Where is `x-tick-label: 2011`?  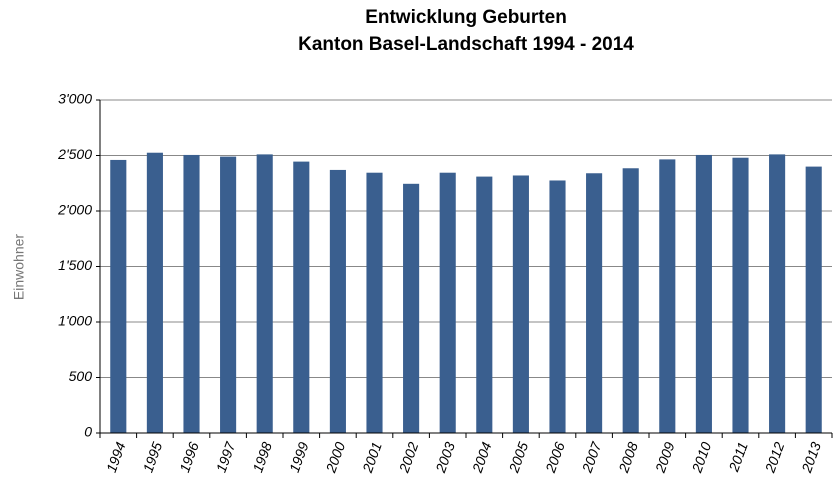
x-tick-label: 2011 is located at coordinates (738, 457).